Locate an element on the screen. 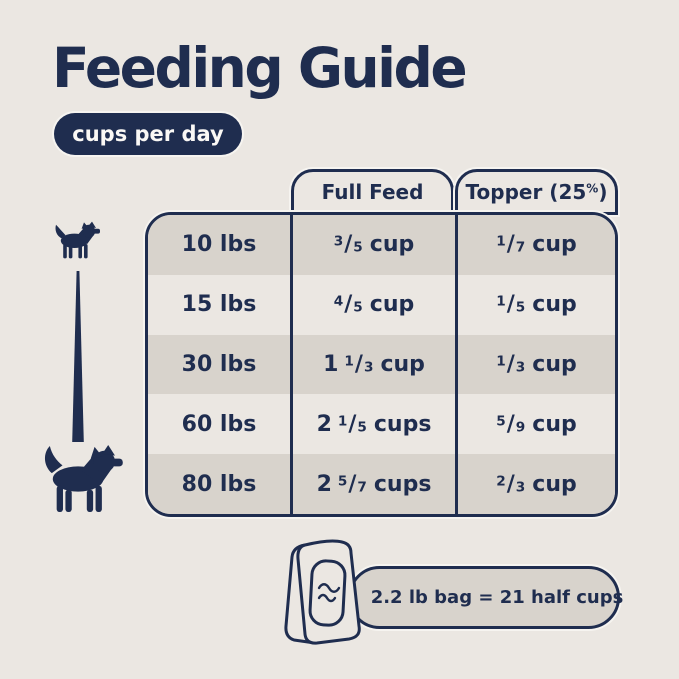 Image resolution: width=679 pixels, height=679 pixels. large-dog-icon is located at coordinates (83, 478).